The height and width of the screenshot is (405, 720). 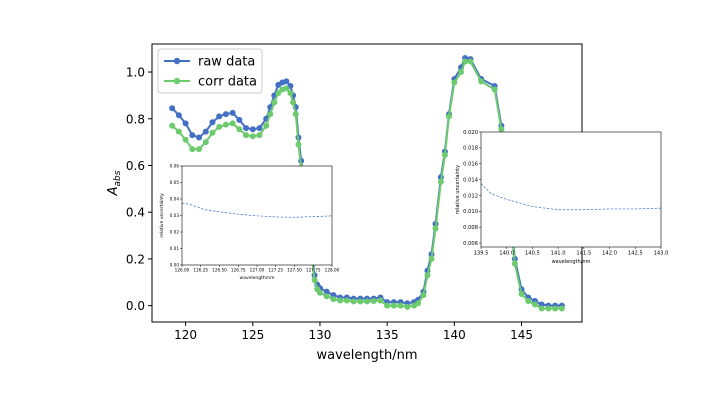 What do you see at coordinates (176, 215) in the screenshot?
I see `inset-left-y-axis: 0.00 0.01 0.02 0.03 0.04 0.05 0.06` at bounding box center [176, 215].